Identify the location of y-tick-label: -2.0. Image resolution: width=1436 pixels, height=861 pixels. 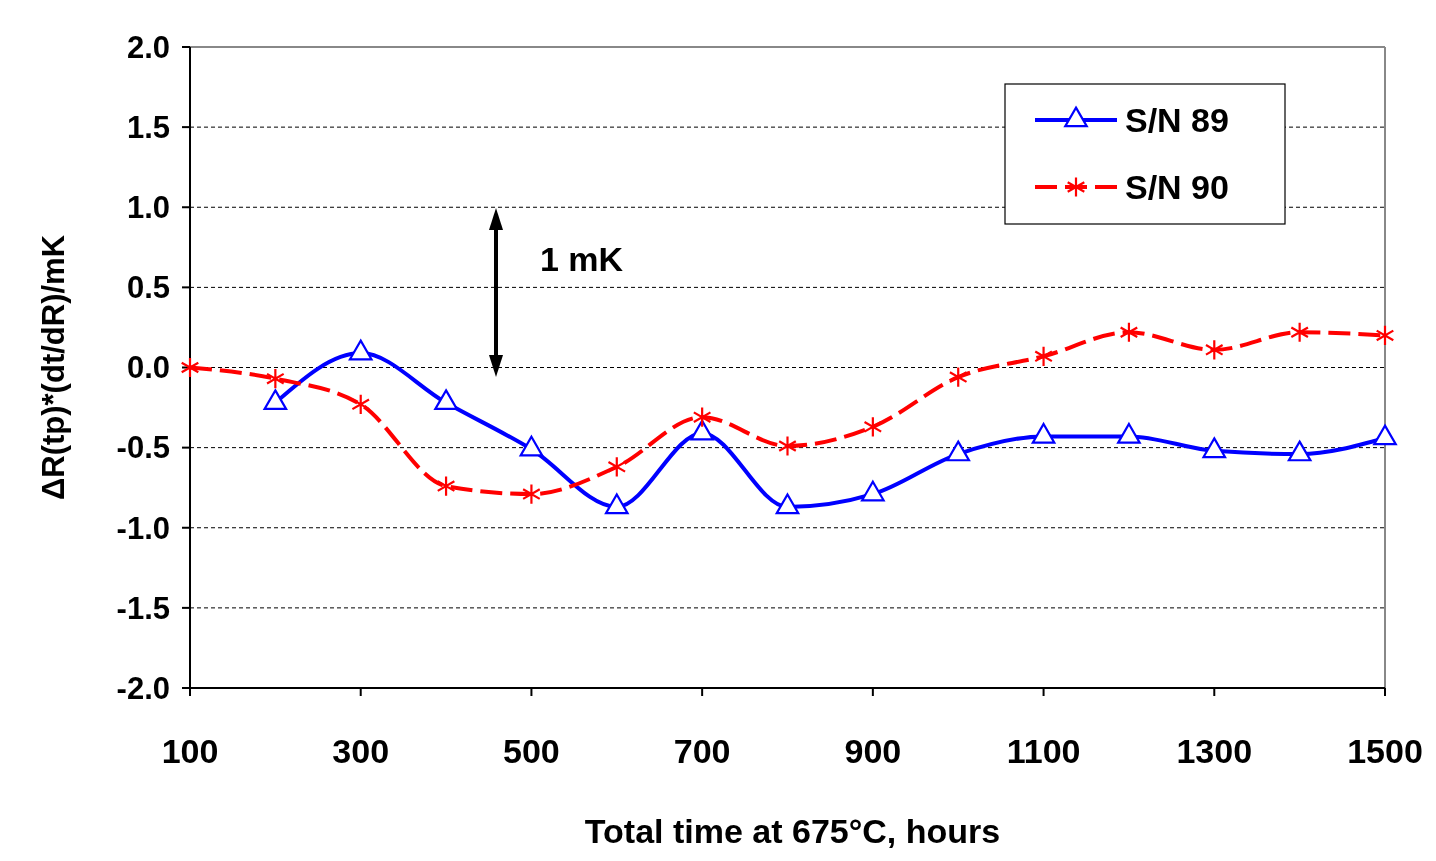
(143, 688).